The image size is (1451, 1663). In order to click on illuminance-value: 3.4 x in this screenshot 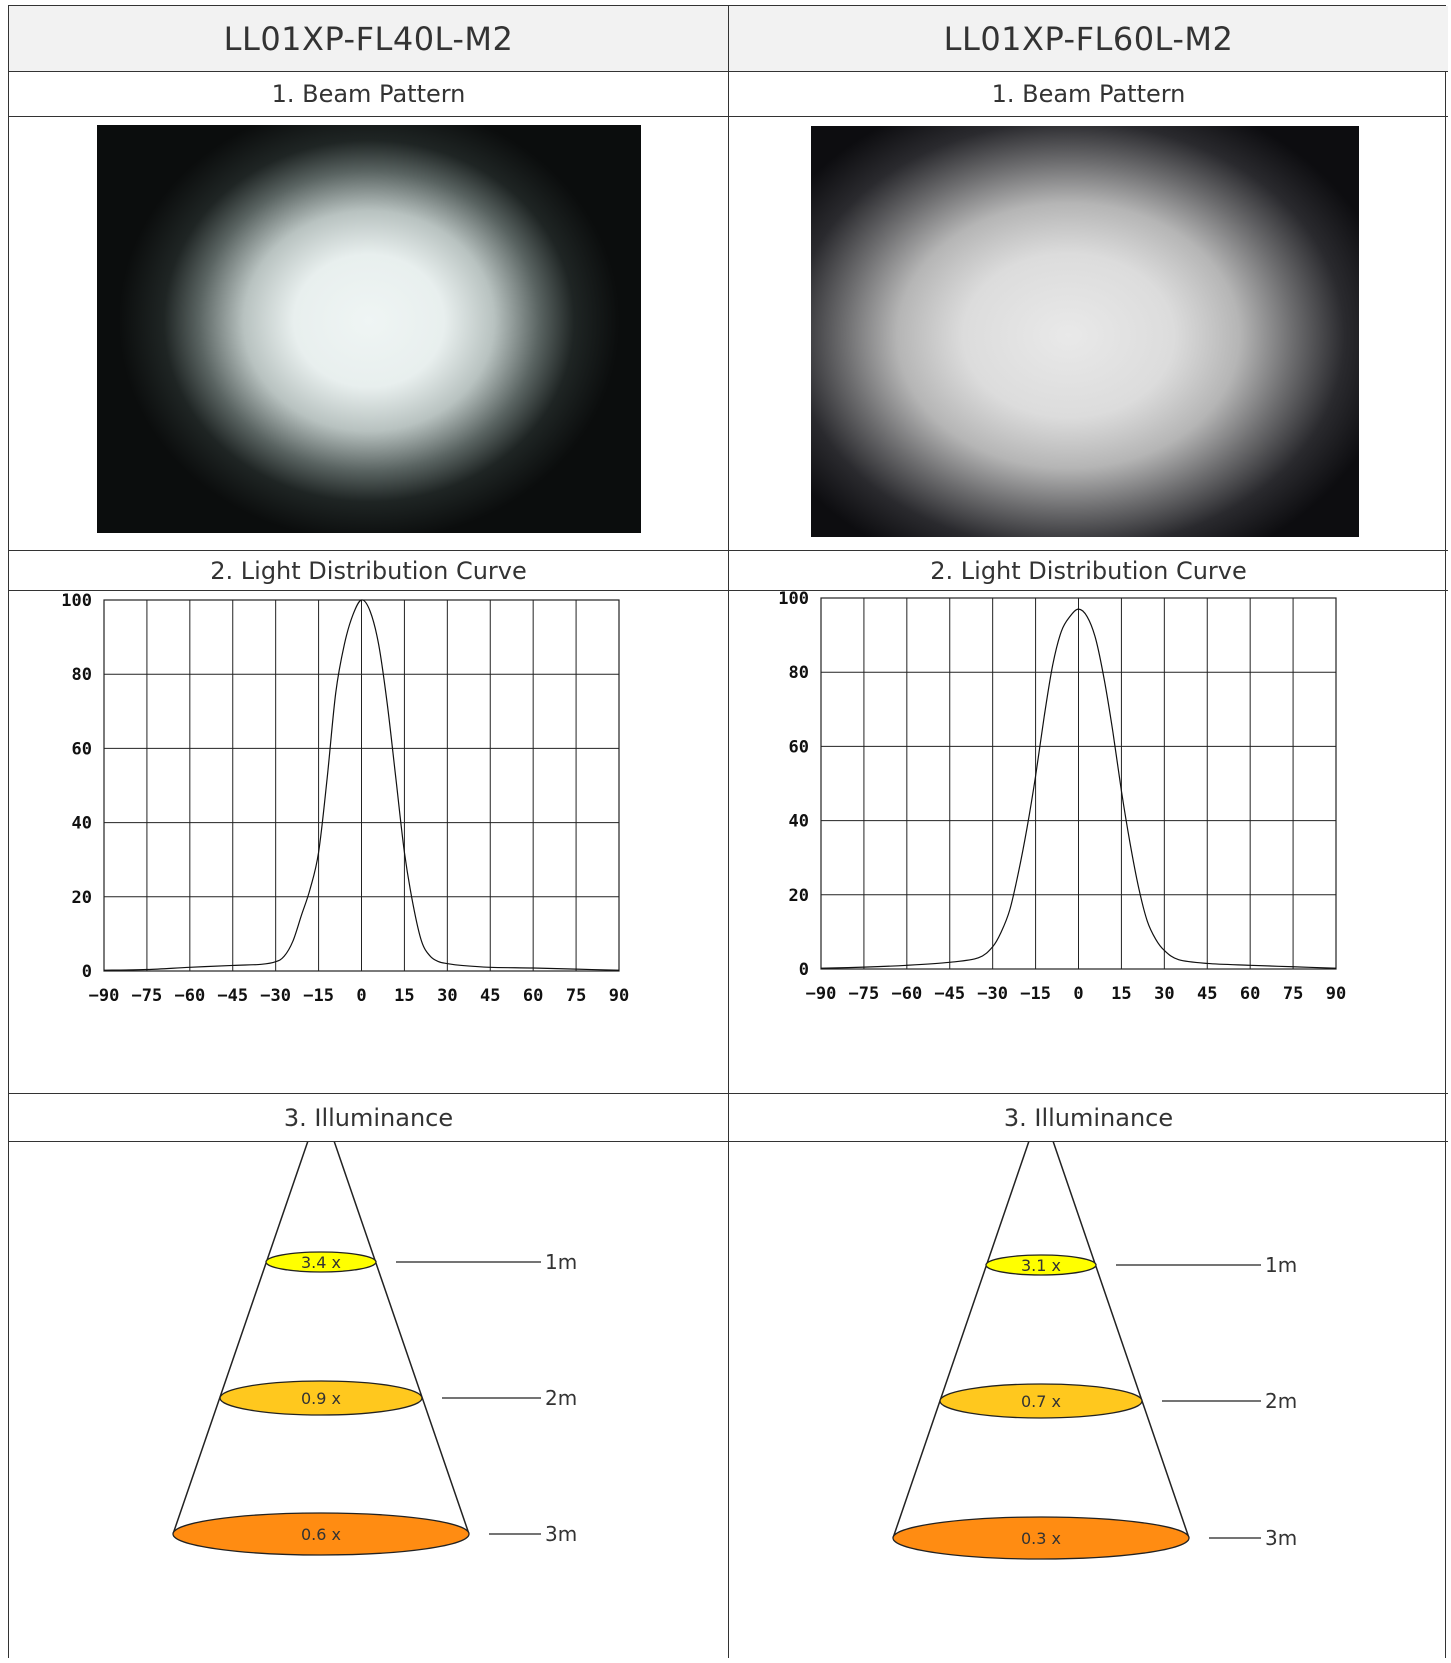, I will do `click(321, 1262)`.